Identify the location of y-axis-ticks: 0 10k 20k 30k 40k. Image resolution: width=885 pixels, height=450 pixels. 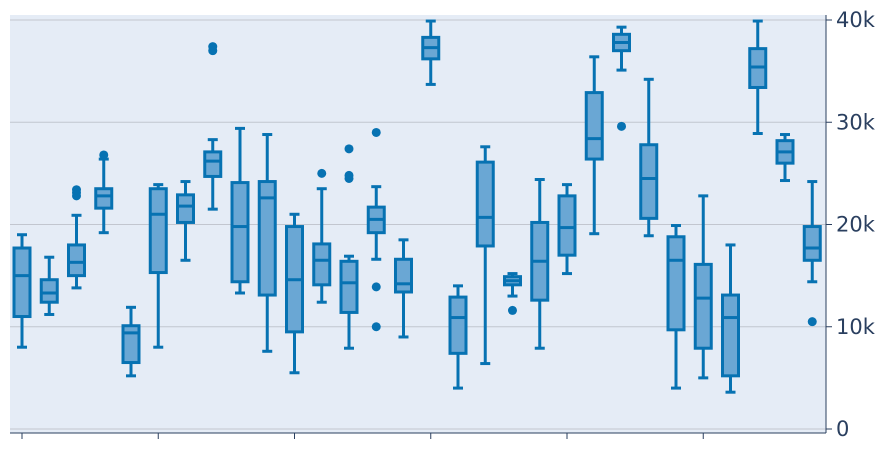
(851, 224).